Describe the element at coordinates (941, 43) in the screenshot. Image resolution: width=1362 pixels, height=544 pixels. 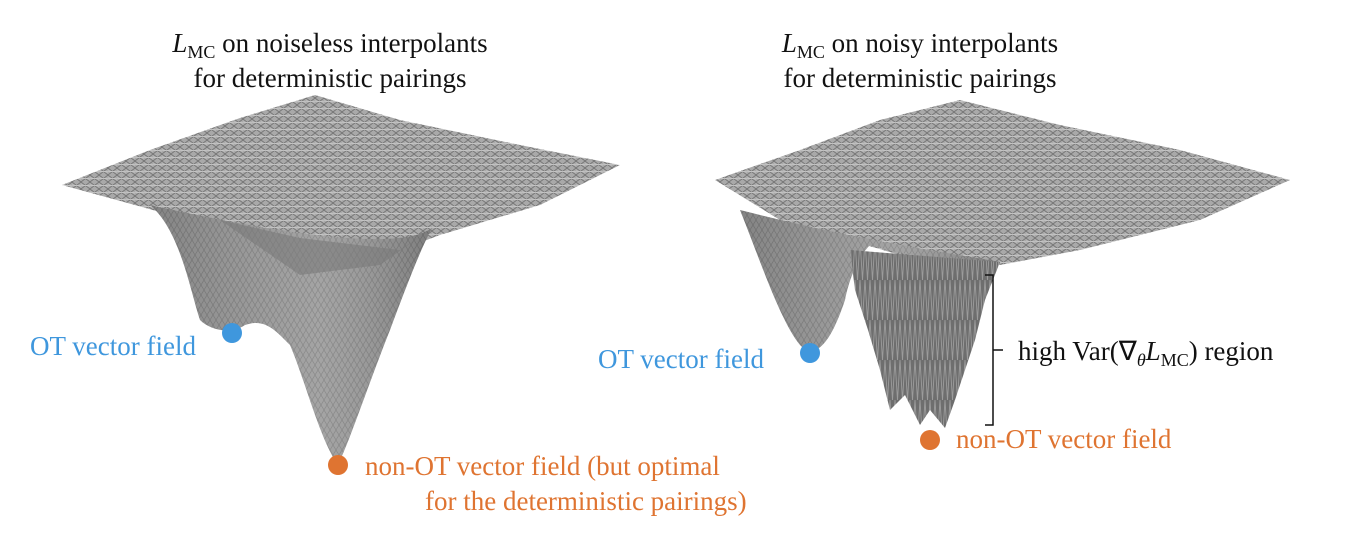
I see `title-text: on noisy interpolants` at that location.